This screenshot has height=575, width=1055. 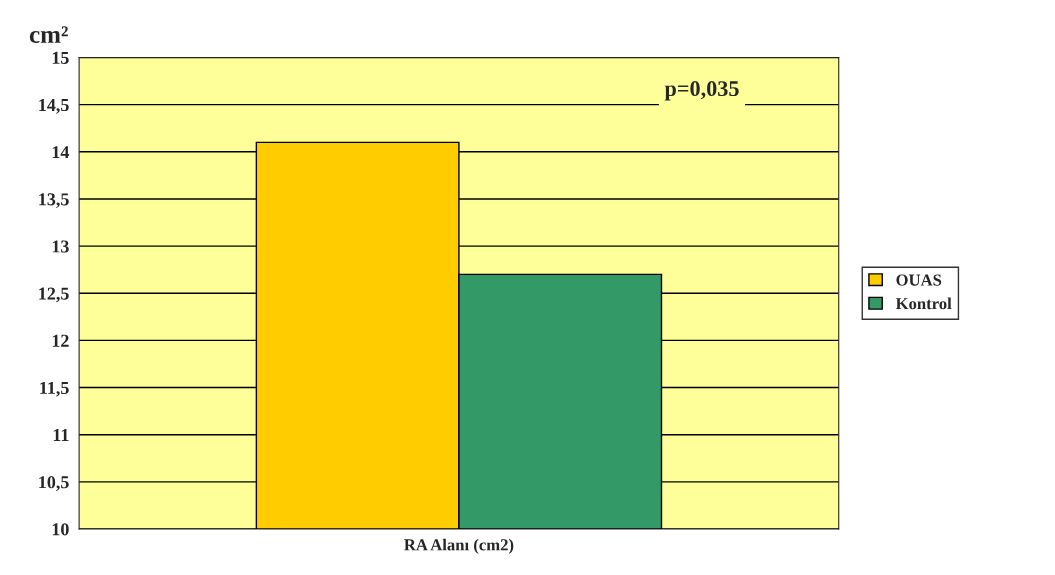 I want to click on y-tick-label: 12,5, so click(x=54, y=295).